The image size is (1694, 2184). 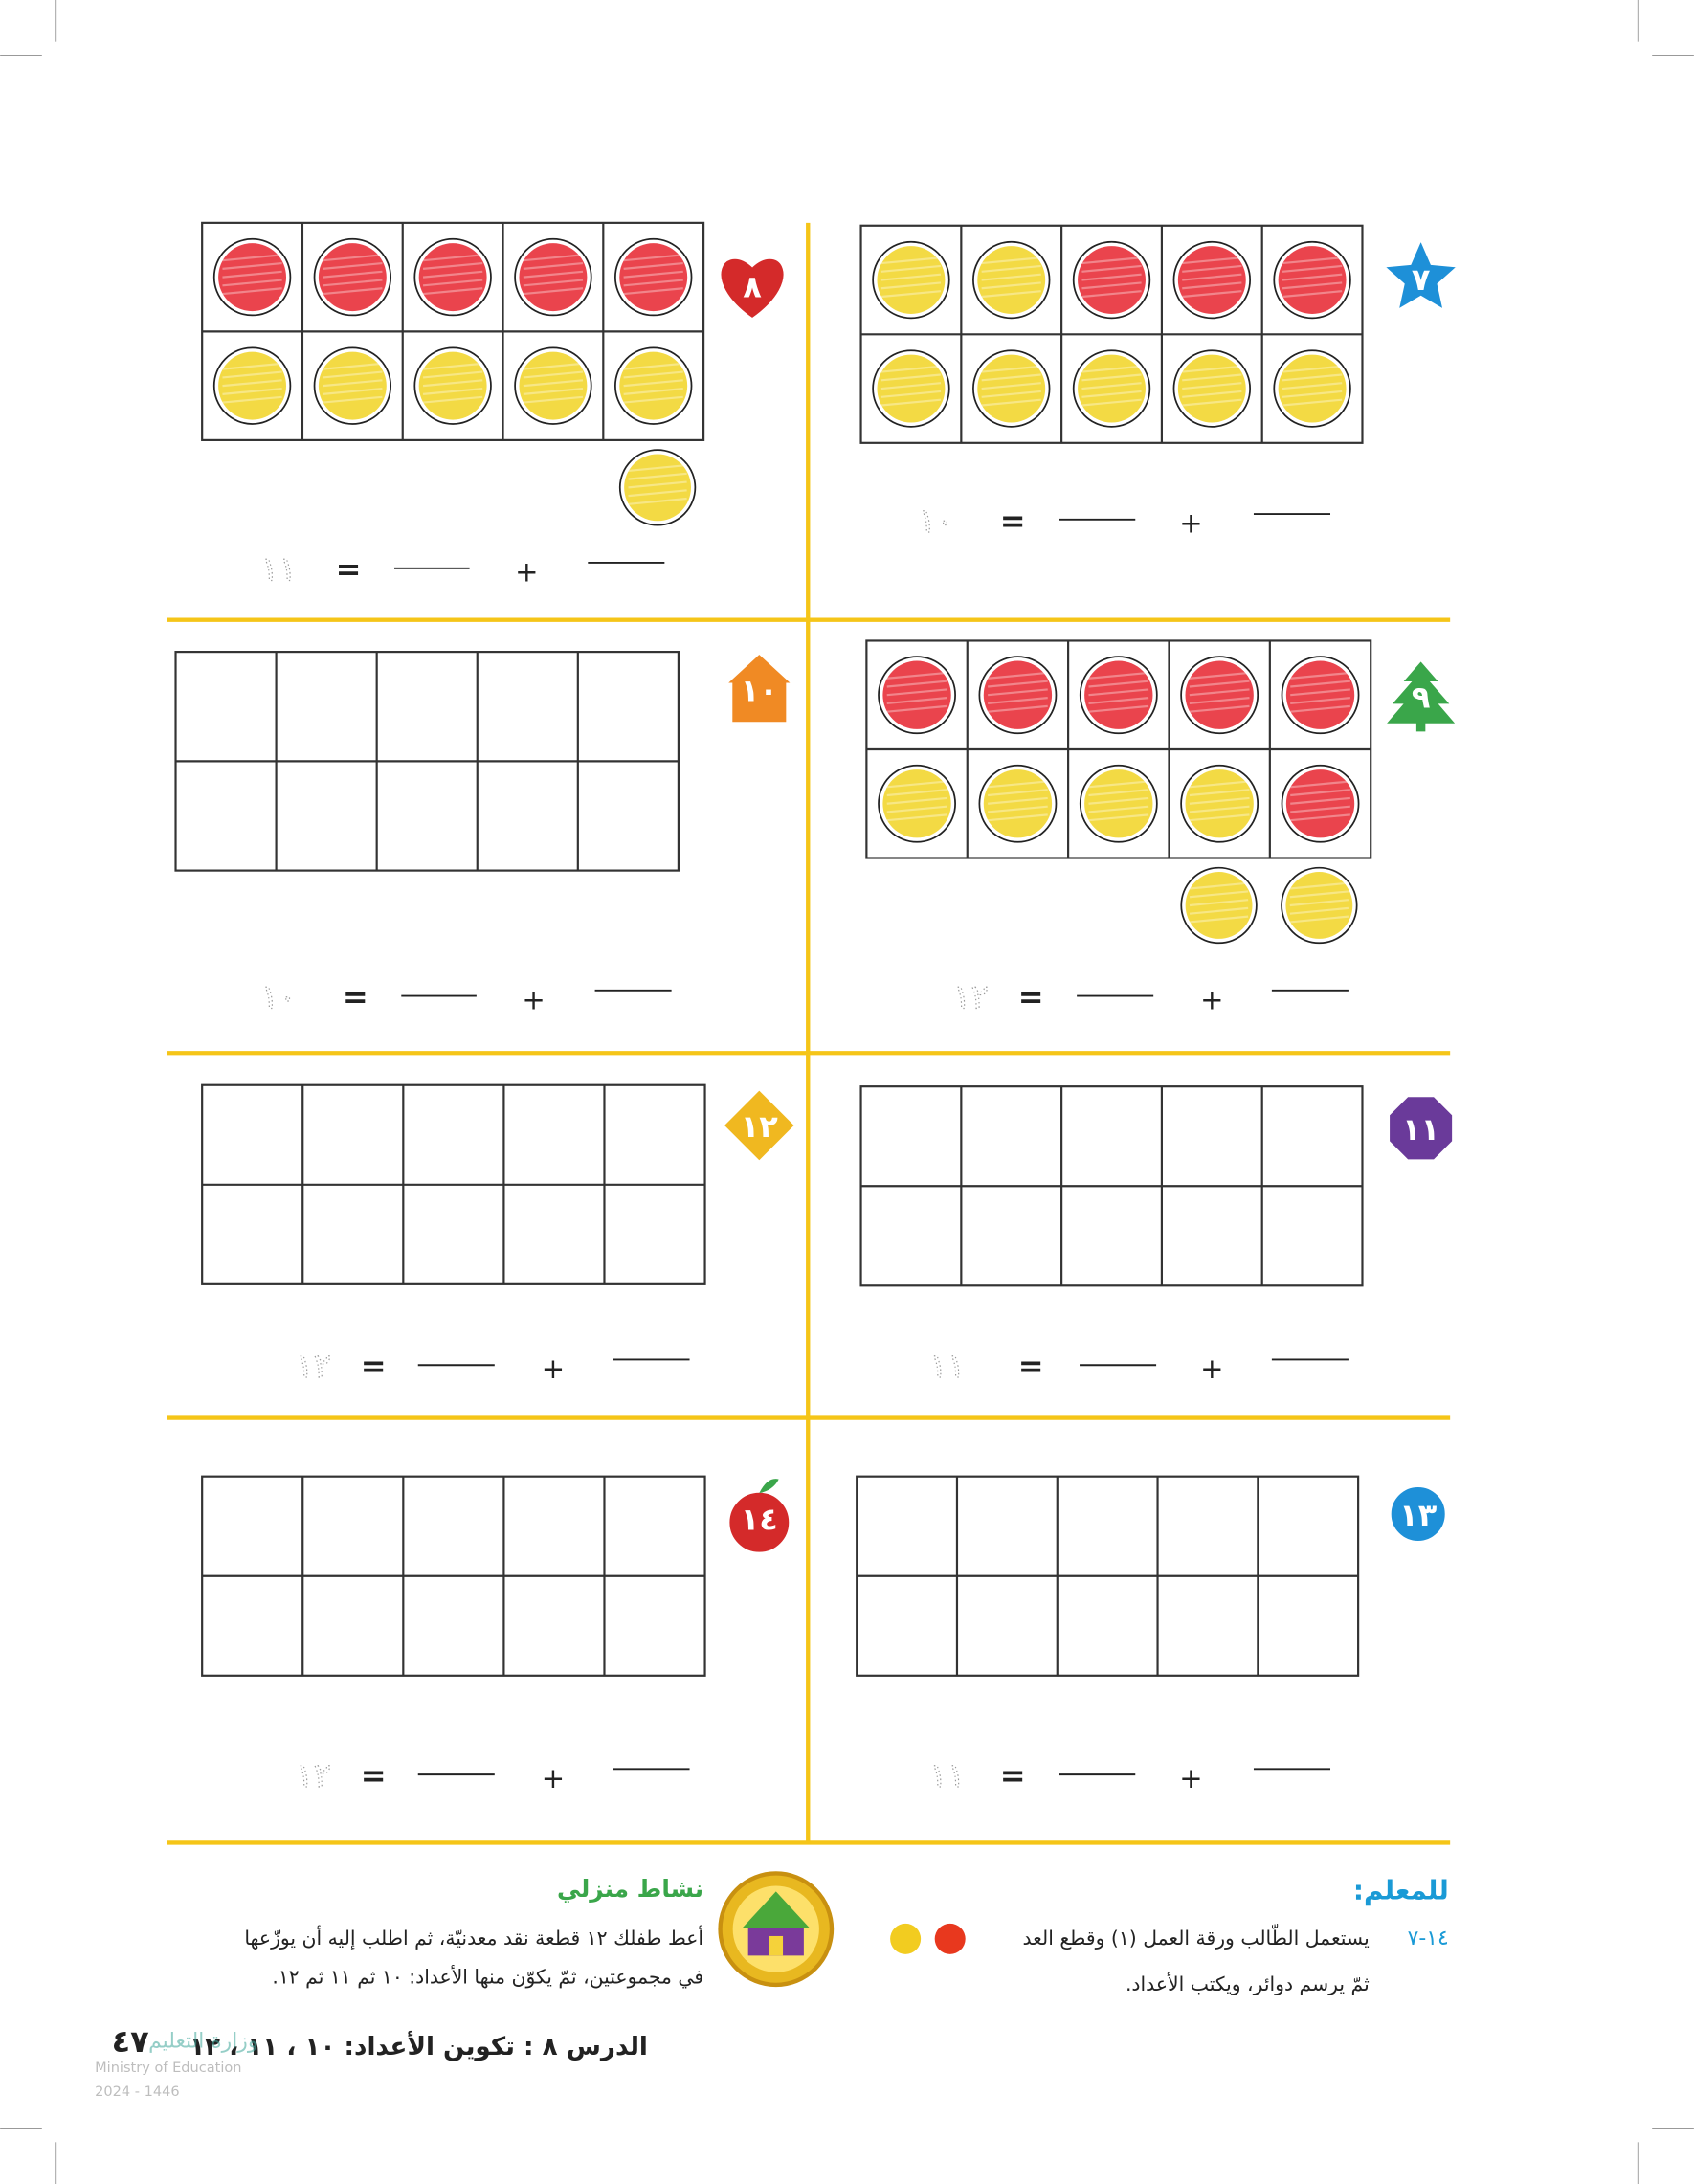 What do you see at coordinates (759, 1519) in the screenshot?
I see `badge-number: ١٤` at bounding box center [759, 1519].